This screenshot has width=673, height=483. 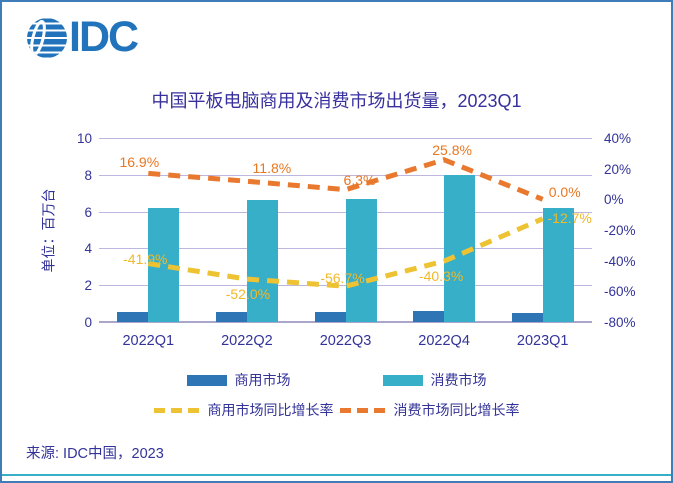 I want to click on legend-item-consumer-growth: 消费市场同比增长率, so click(x=429, y=410).